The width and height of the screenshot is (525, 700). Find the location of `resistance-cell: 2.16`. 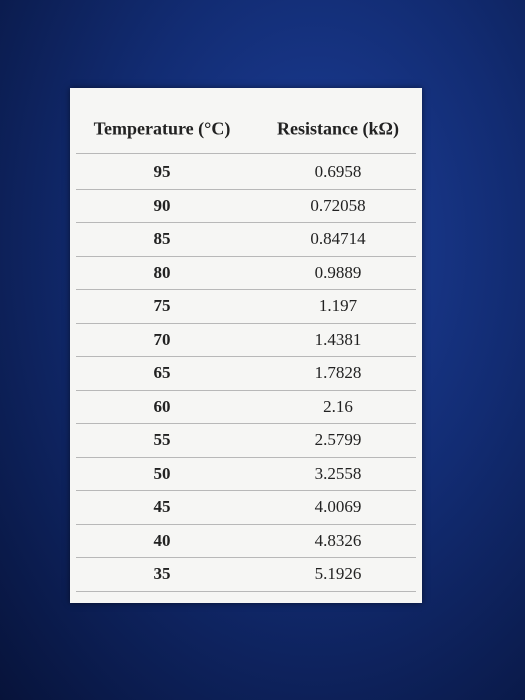

resistance-cell: 2.16 is located at coordinates (338, 406).